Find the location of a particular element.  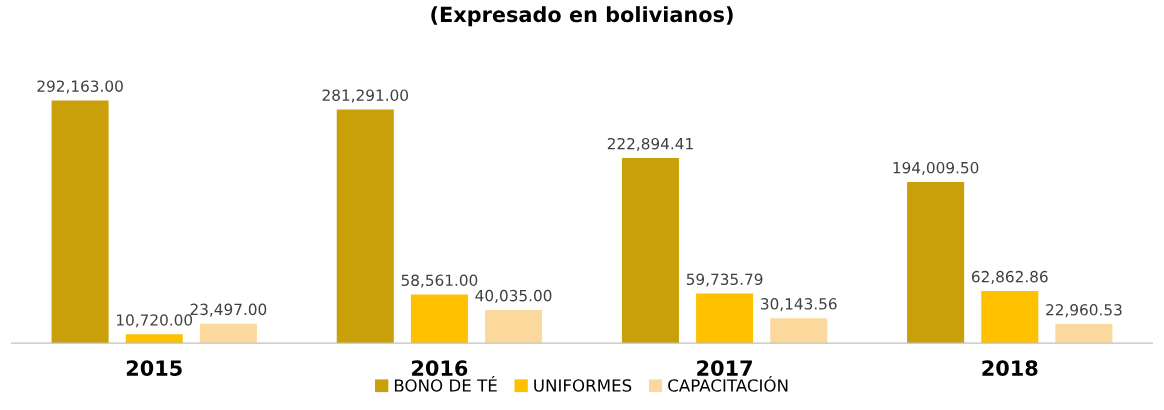

data-label: 292,163.00 is located at coordinates (80, 87).